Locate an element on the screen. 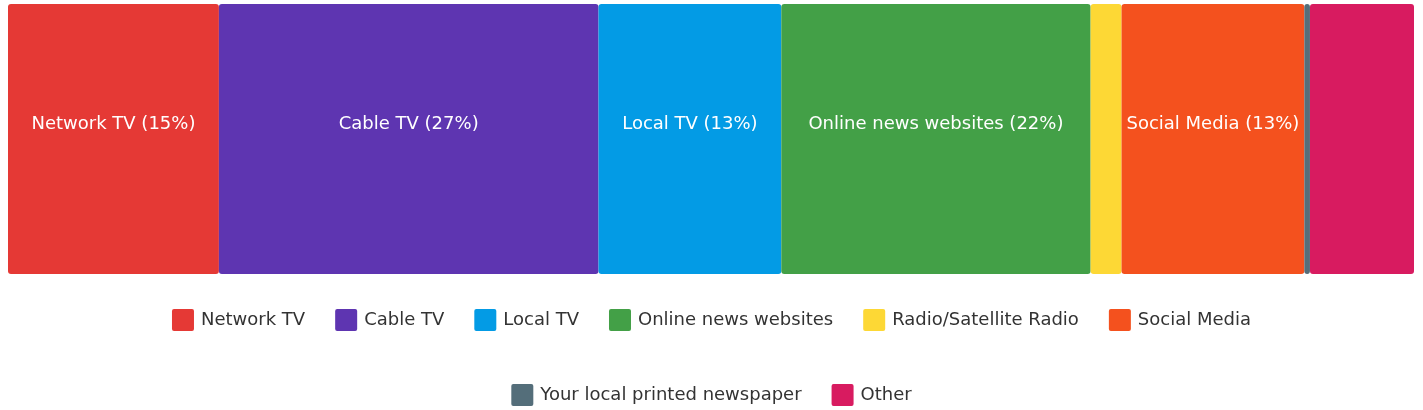  data-label: Social Media (13%) is located at coordinates (1213, 122).